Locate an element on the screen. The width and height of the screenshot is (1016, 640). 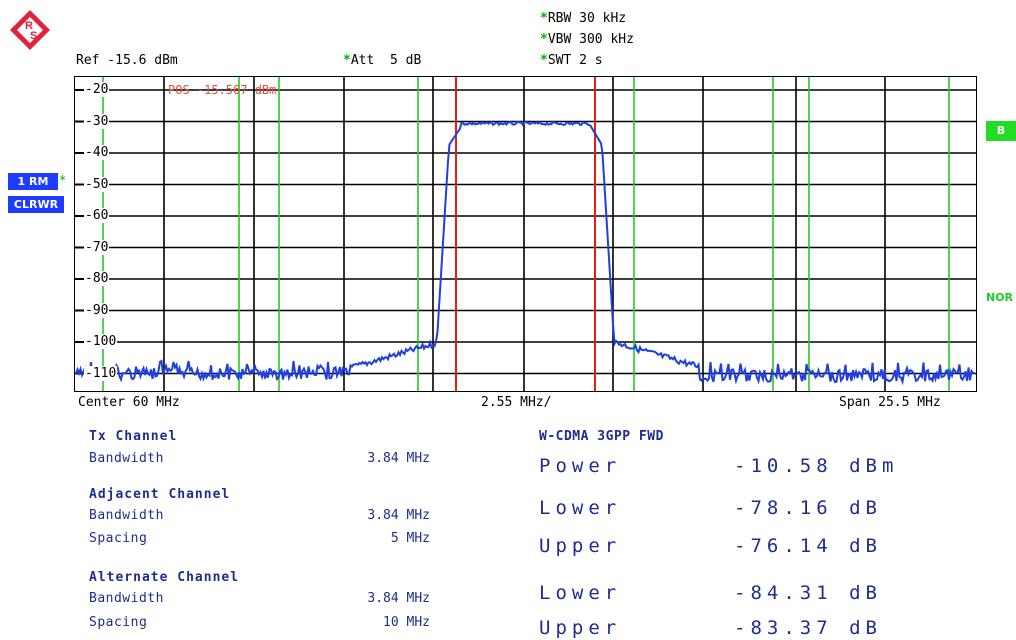
alternate-upper-label: Upper is located at coordinates (580, 628).